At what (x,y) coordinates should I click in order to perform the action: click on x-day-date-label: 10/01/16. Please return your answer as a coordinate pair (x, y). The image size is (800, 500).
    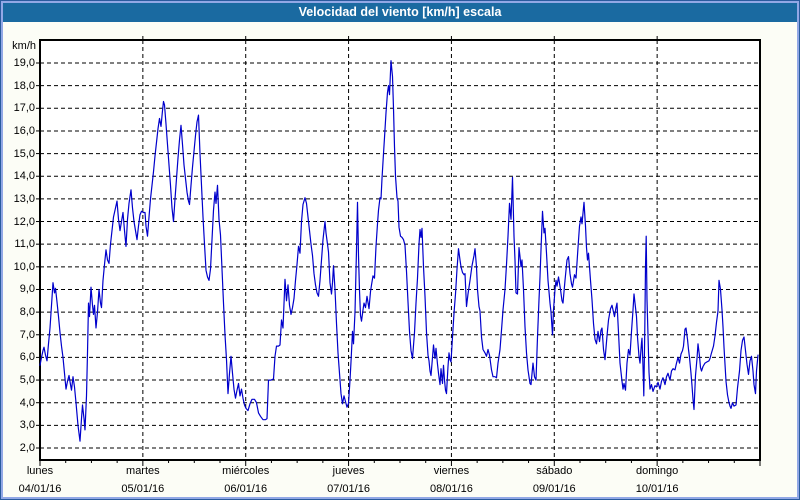
    Looking at the image, I should click on (657, 489).